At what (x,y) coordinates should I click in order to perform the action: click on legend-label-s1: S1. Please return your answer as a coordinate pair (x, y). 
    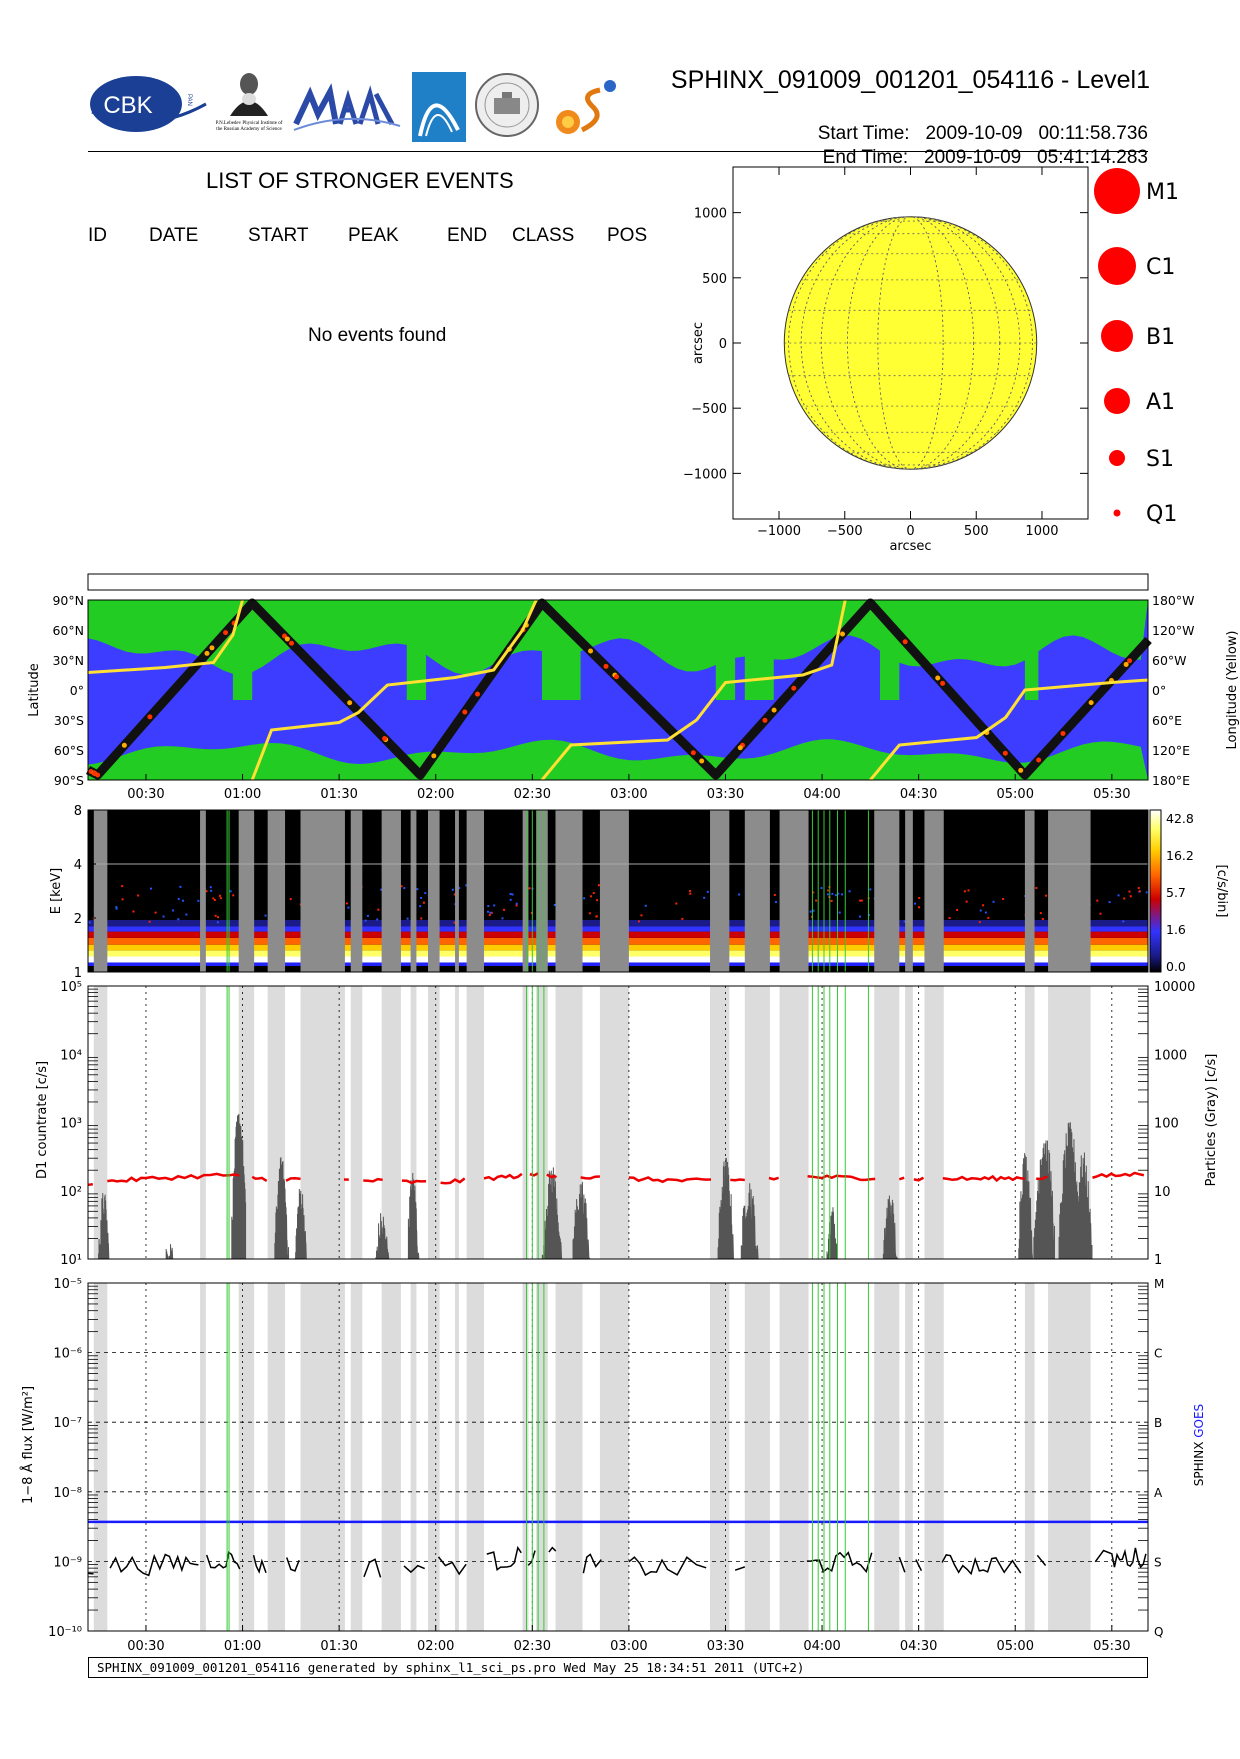
    Looking at the image, I should click on (1160, 459).